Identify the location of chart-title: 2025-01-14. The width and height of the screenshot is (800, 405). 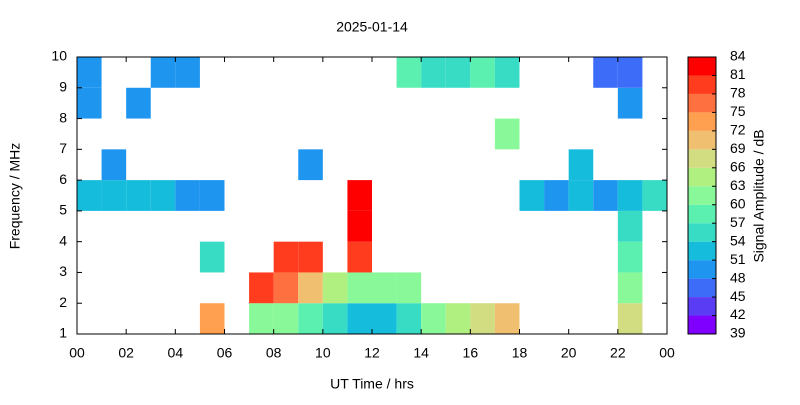
(372, 27).